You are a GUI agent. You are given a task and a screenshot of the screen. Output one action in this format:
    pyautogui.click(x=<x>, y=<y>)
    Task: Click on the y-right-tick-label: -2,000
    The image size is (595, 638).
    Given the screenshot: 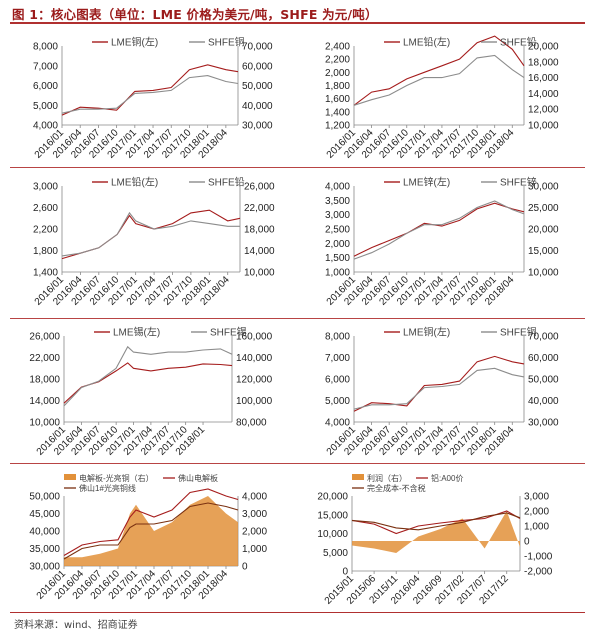 What is the action you would take?
    pyautogui.click(x=538, y=572)
    